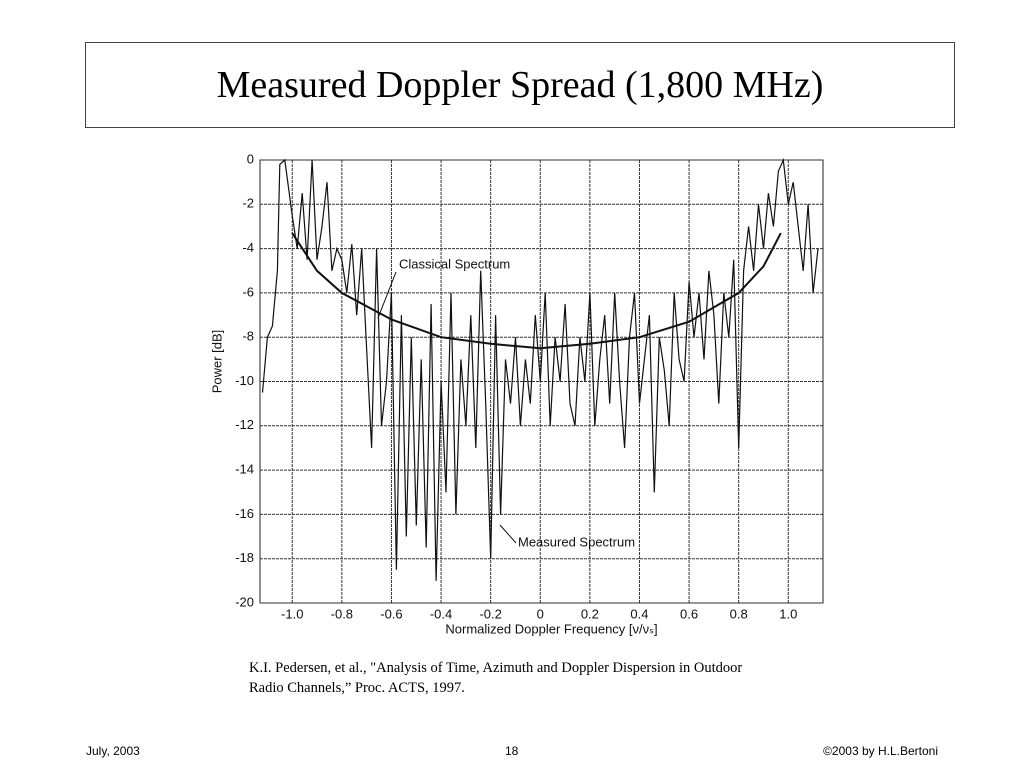  What do you see at coordinates (520, 85) in the screenshot?
I see `slide-title: Measured Doppler Spread (1,800 MHz)` at bounding box center [520, 85].